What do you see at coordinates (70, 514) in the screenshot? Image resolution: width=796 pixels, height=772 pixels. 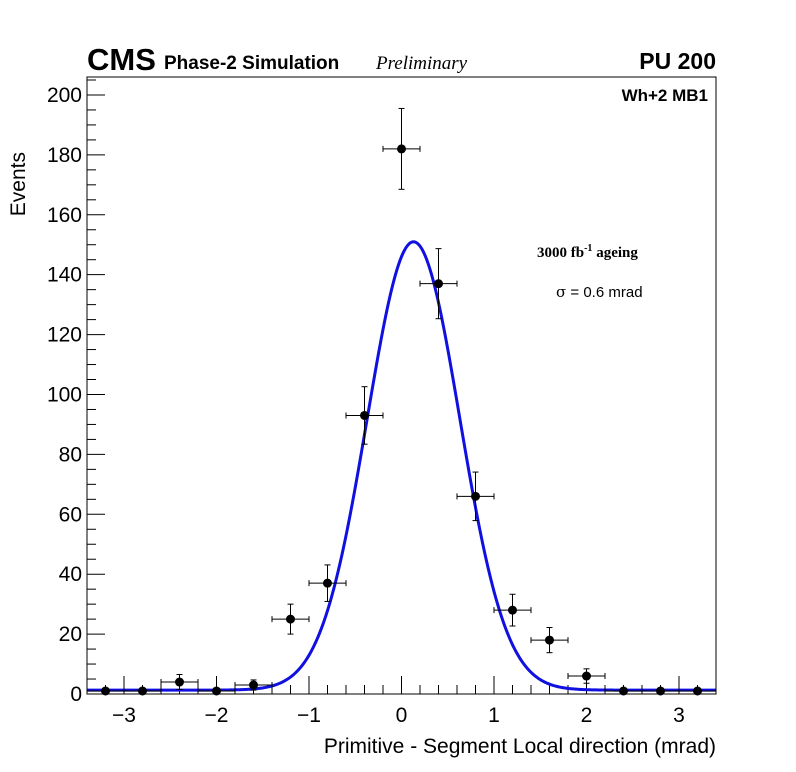 I see `y-tick-label: 60` at bounding box center [70, 514].